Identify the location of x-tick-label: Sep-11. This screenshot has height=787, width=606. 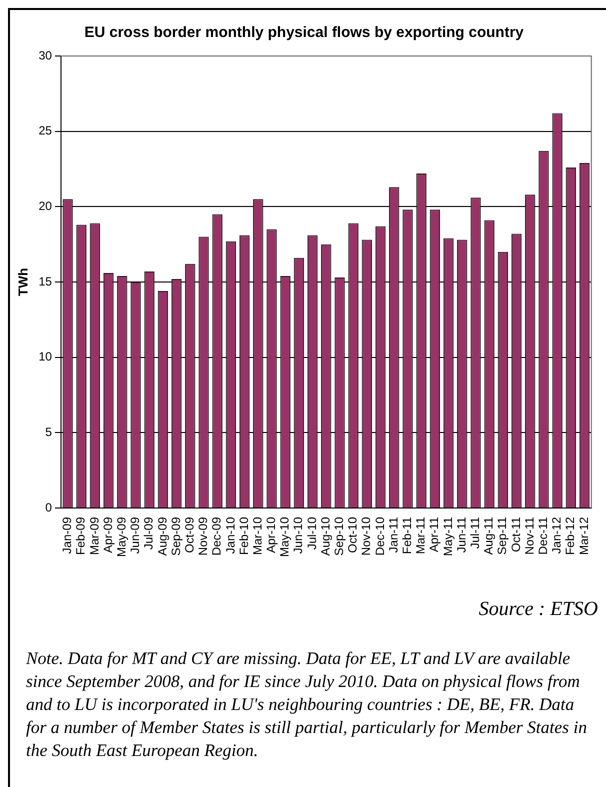
(502, 535).